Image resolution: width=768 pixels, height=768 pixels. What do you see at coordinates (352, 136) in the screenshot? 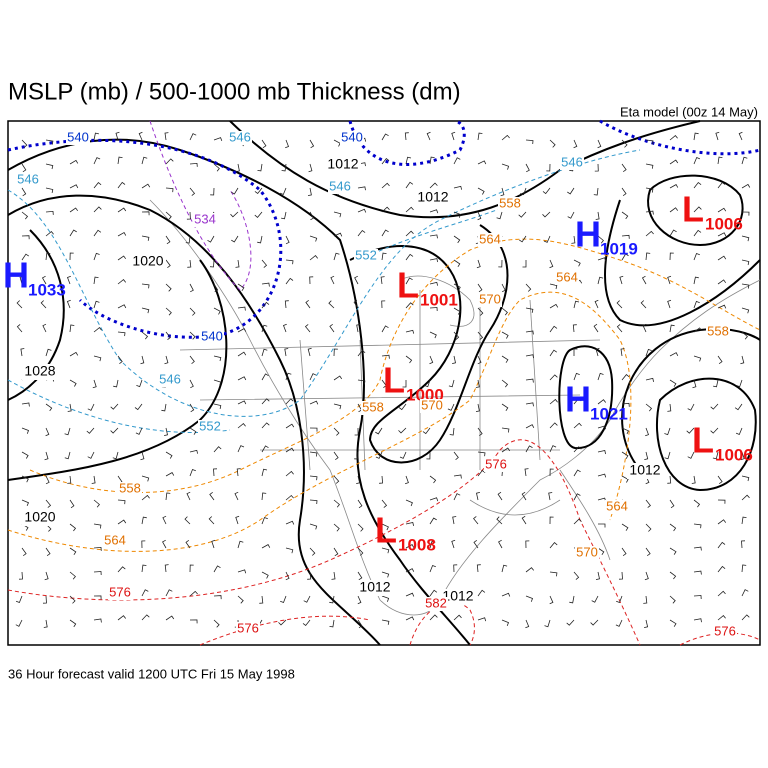
I see `thickness-label: 540` at bounding box center [352, 136].